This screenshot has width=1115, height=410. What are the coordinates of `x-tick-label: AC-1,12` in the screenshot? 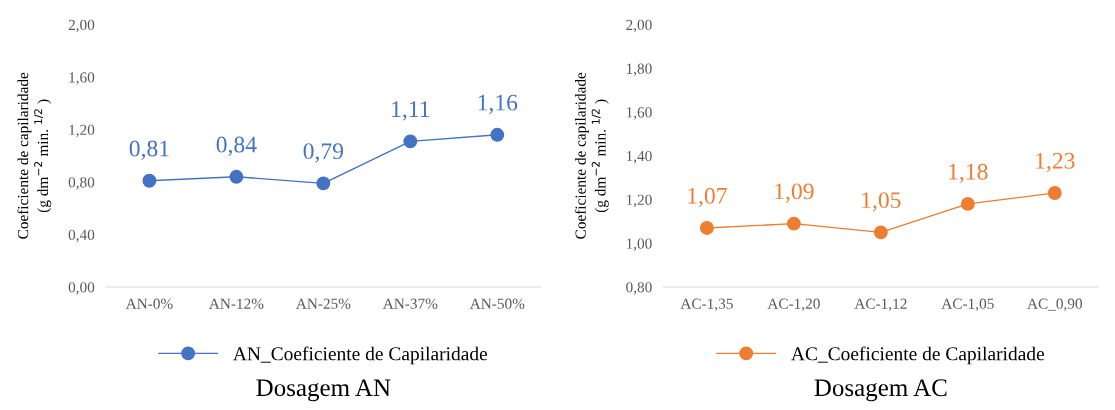 It's located at (880, 305).